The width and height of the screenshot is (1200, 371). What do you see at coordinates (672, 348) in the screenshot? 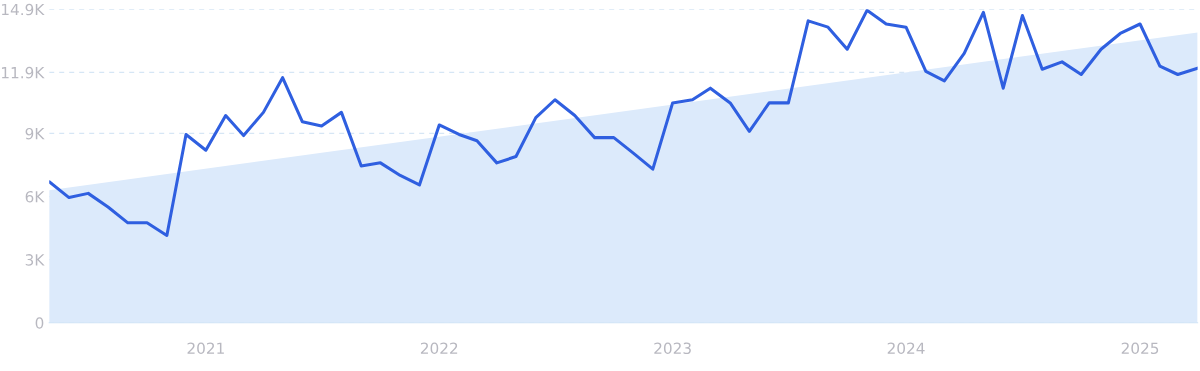
I see `x-tick-label: 2023` at bounding box center [672, 348].